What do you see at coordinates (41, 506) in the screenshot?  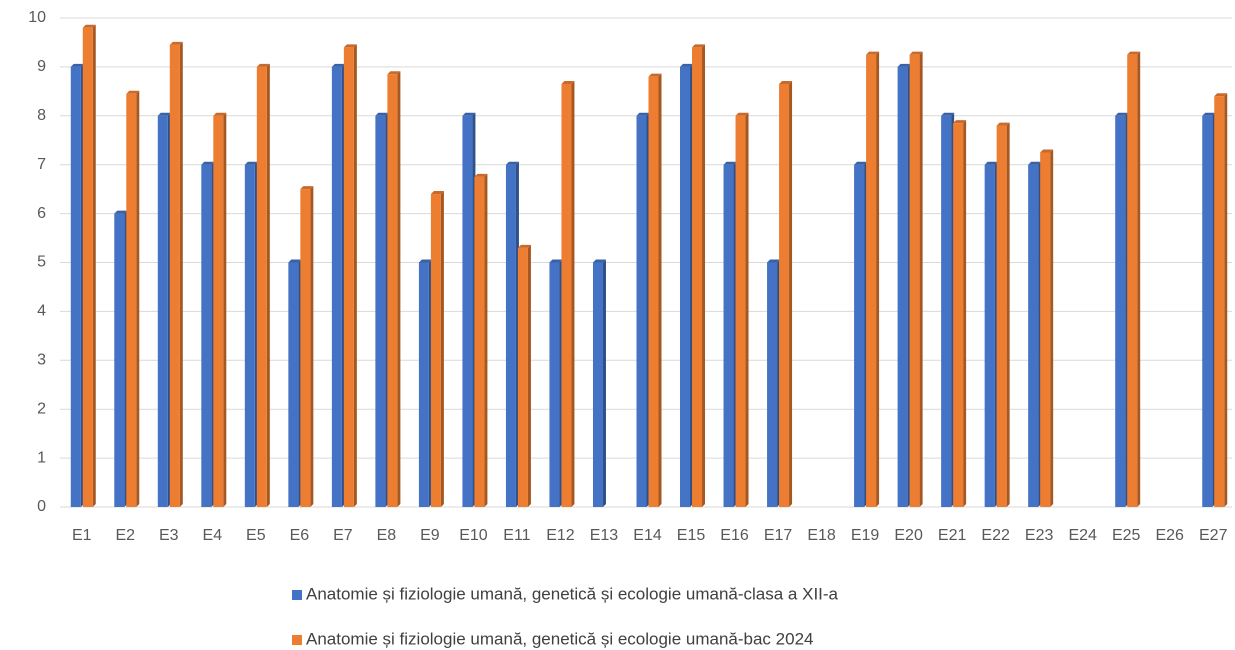 I see `y-tick-label: 0` at bounding box center [41, 506].